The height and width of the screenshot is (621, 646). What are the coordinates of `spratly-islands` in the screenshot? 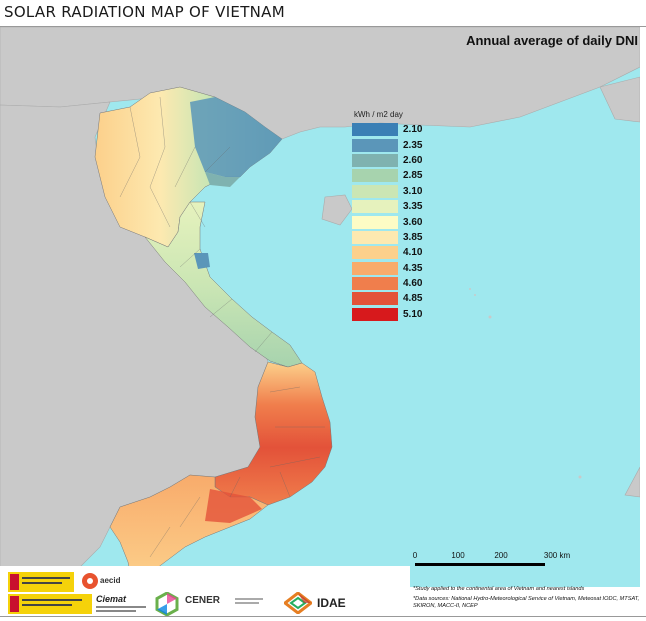 It's located at (580, 477).